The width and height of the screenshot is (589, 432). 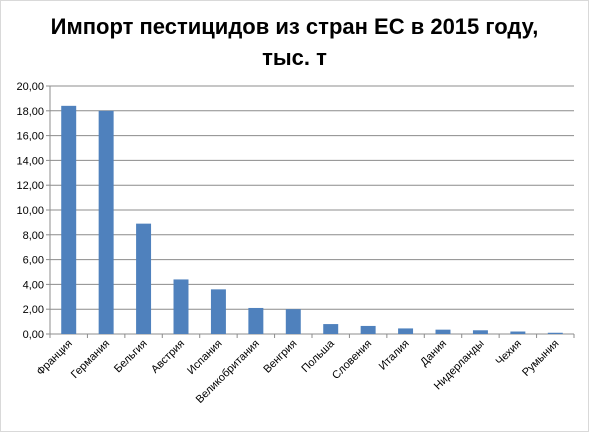 I want to click on x-tick-label: Словения, so click(x=352, y=360).